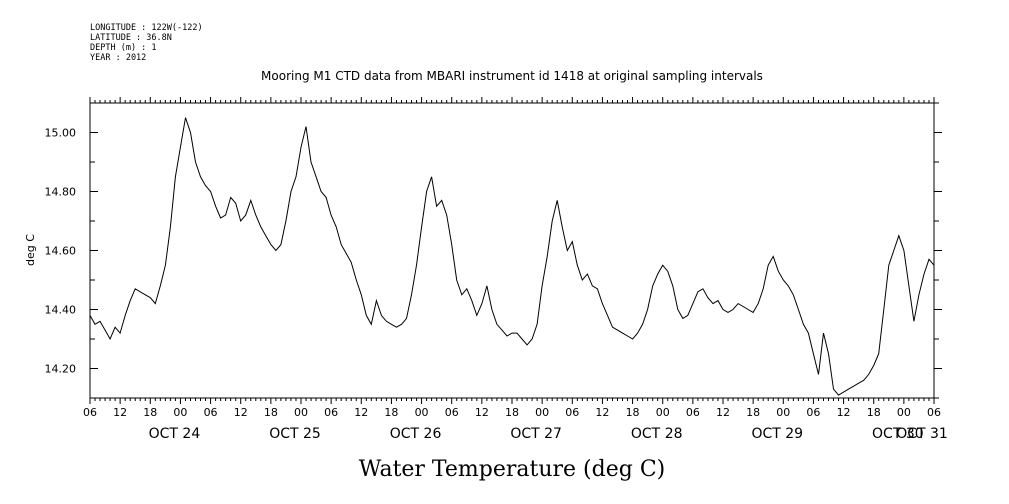  What do you see at coordinates (118, 58) in the screenshot?
I see `year-text: YEAR : 2012` at bounding box center [118, 58].